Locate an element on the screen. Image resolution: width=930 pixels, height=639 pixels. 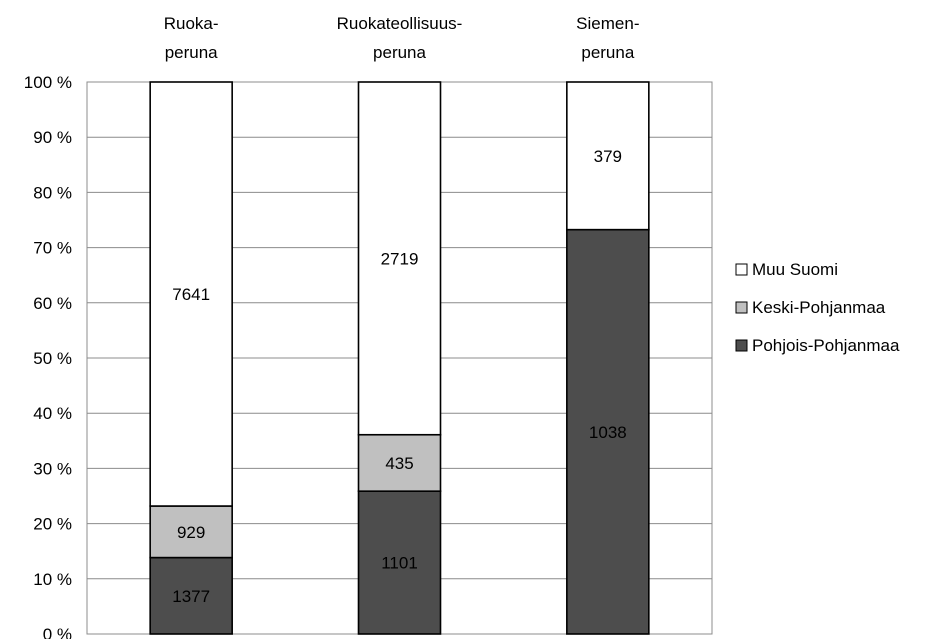
y-tick-label: 50 % is located at coordinates (52, 358).